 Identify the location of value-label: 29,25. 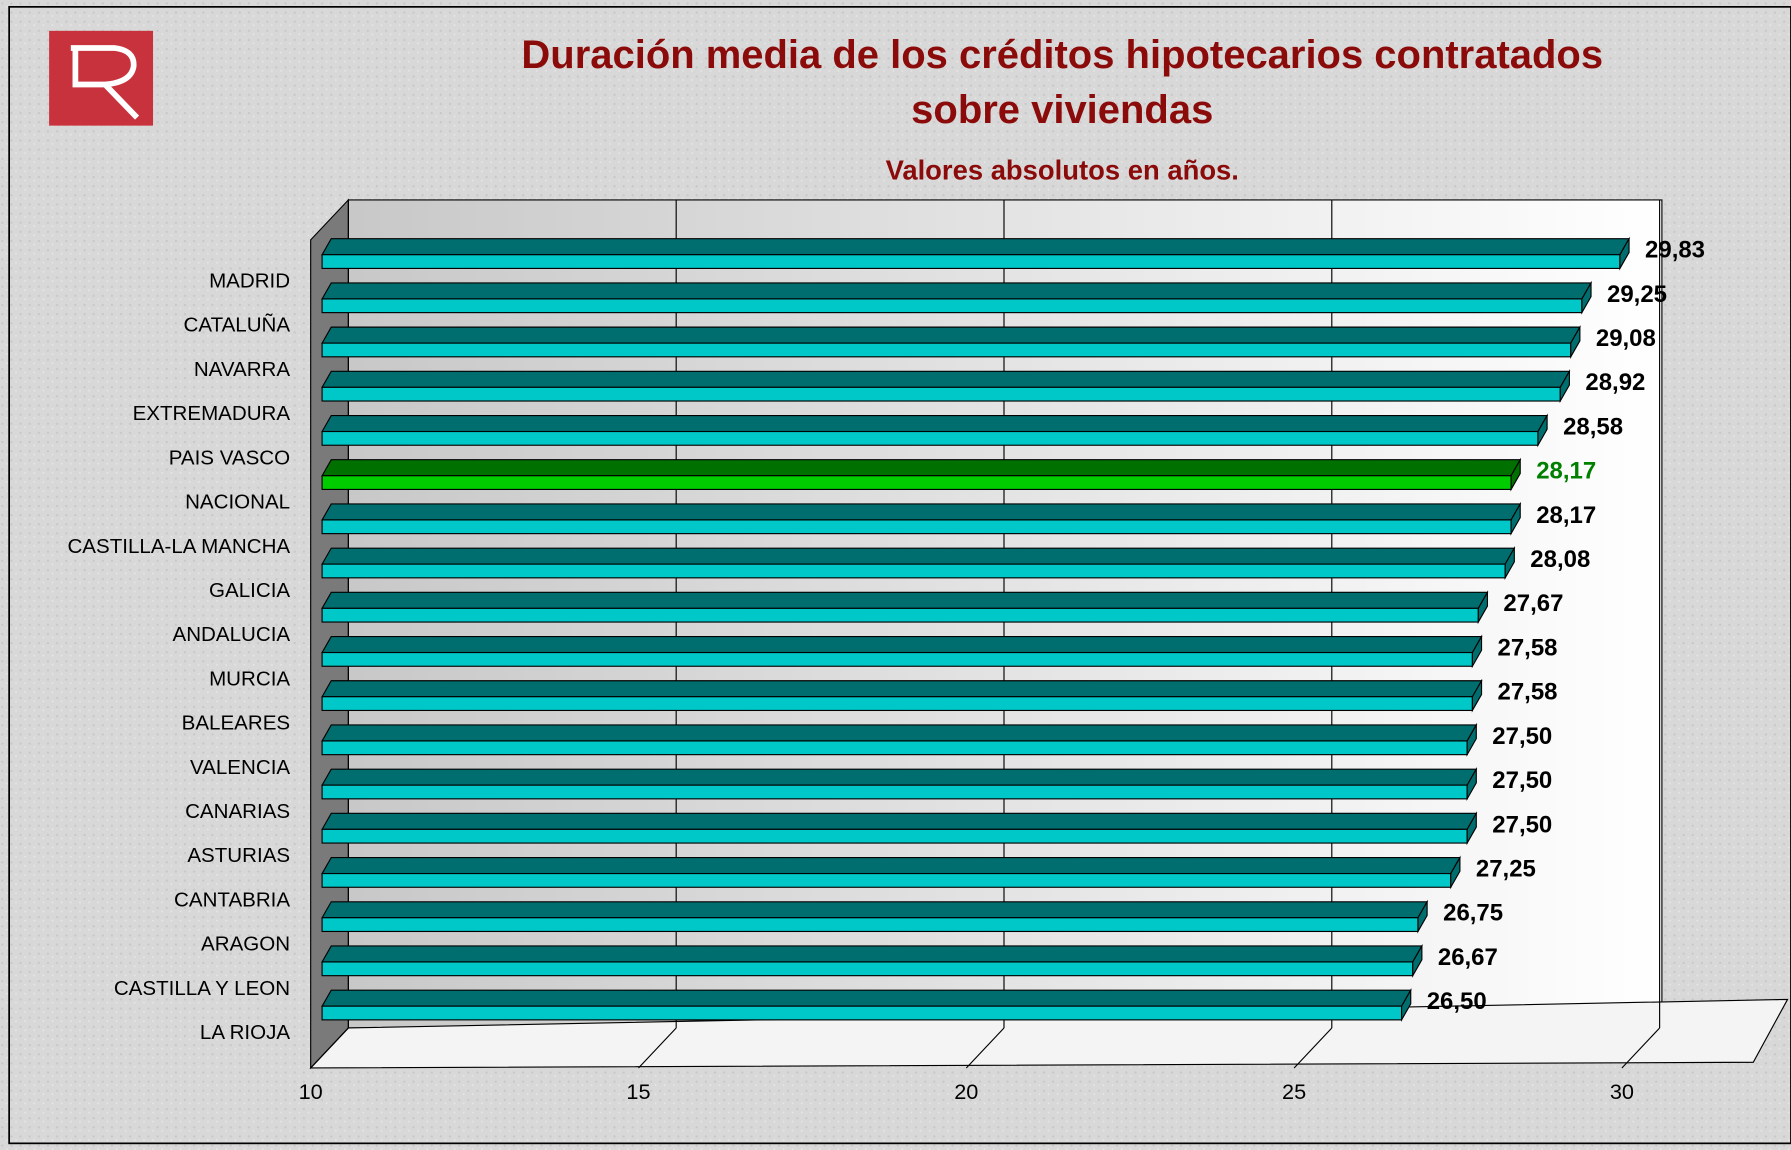
(1637, 294).